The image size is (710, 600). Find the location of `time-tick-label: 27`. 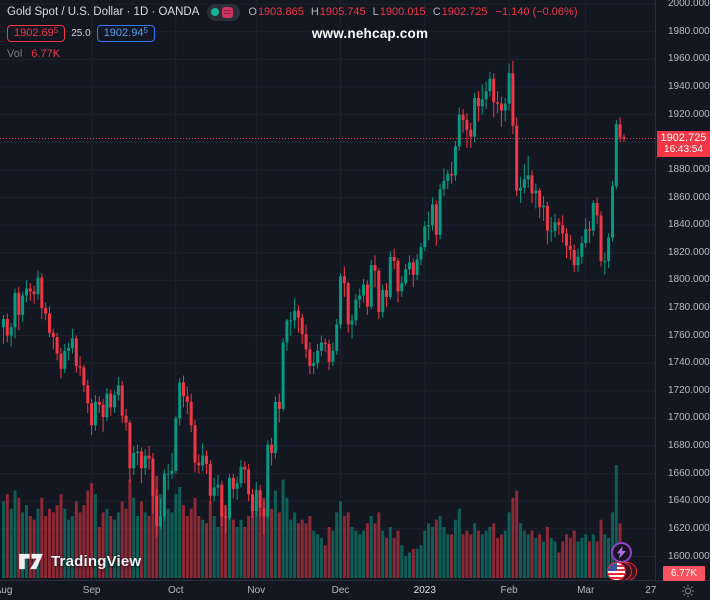

time-tick-label: 27 is located at coordinates (651, 590).